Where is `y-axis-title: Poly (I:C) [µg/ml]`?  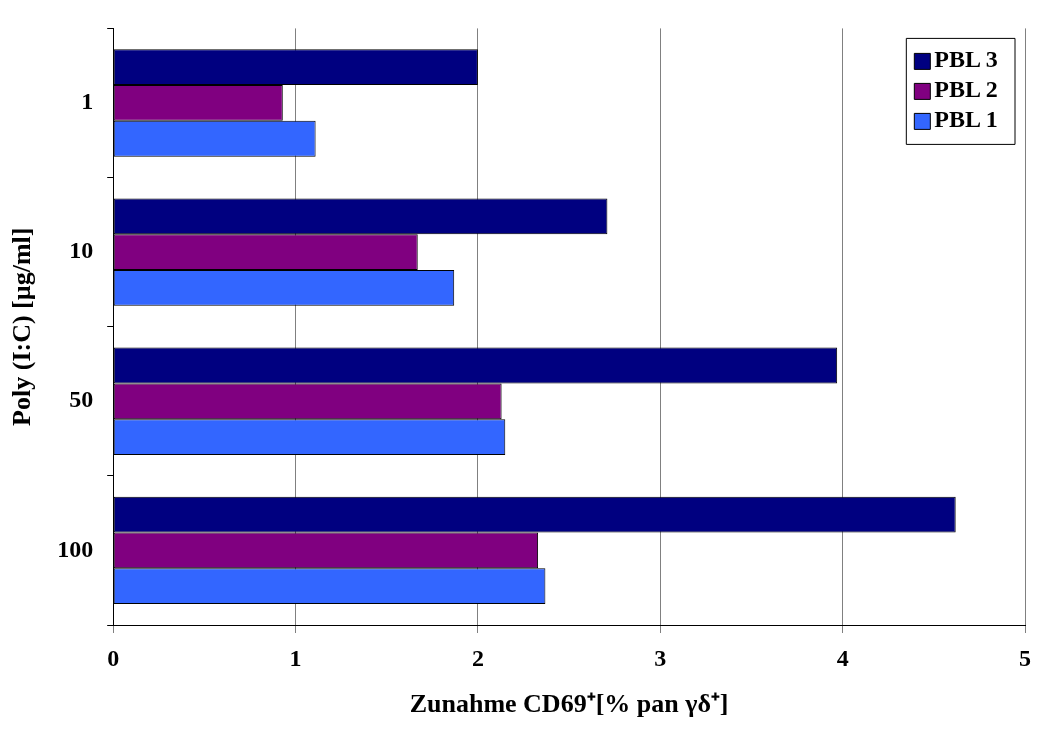
y-axis-title: Poly (I:C) [µg/ml] is located at coordinates (22, 326).